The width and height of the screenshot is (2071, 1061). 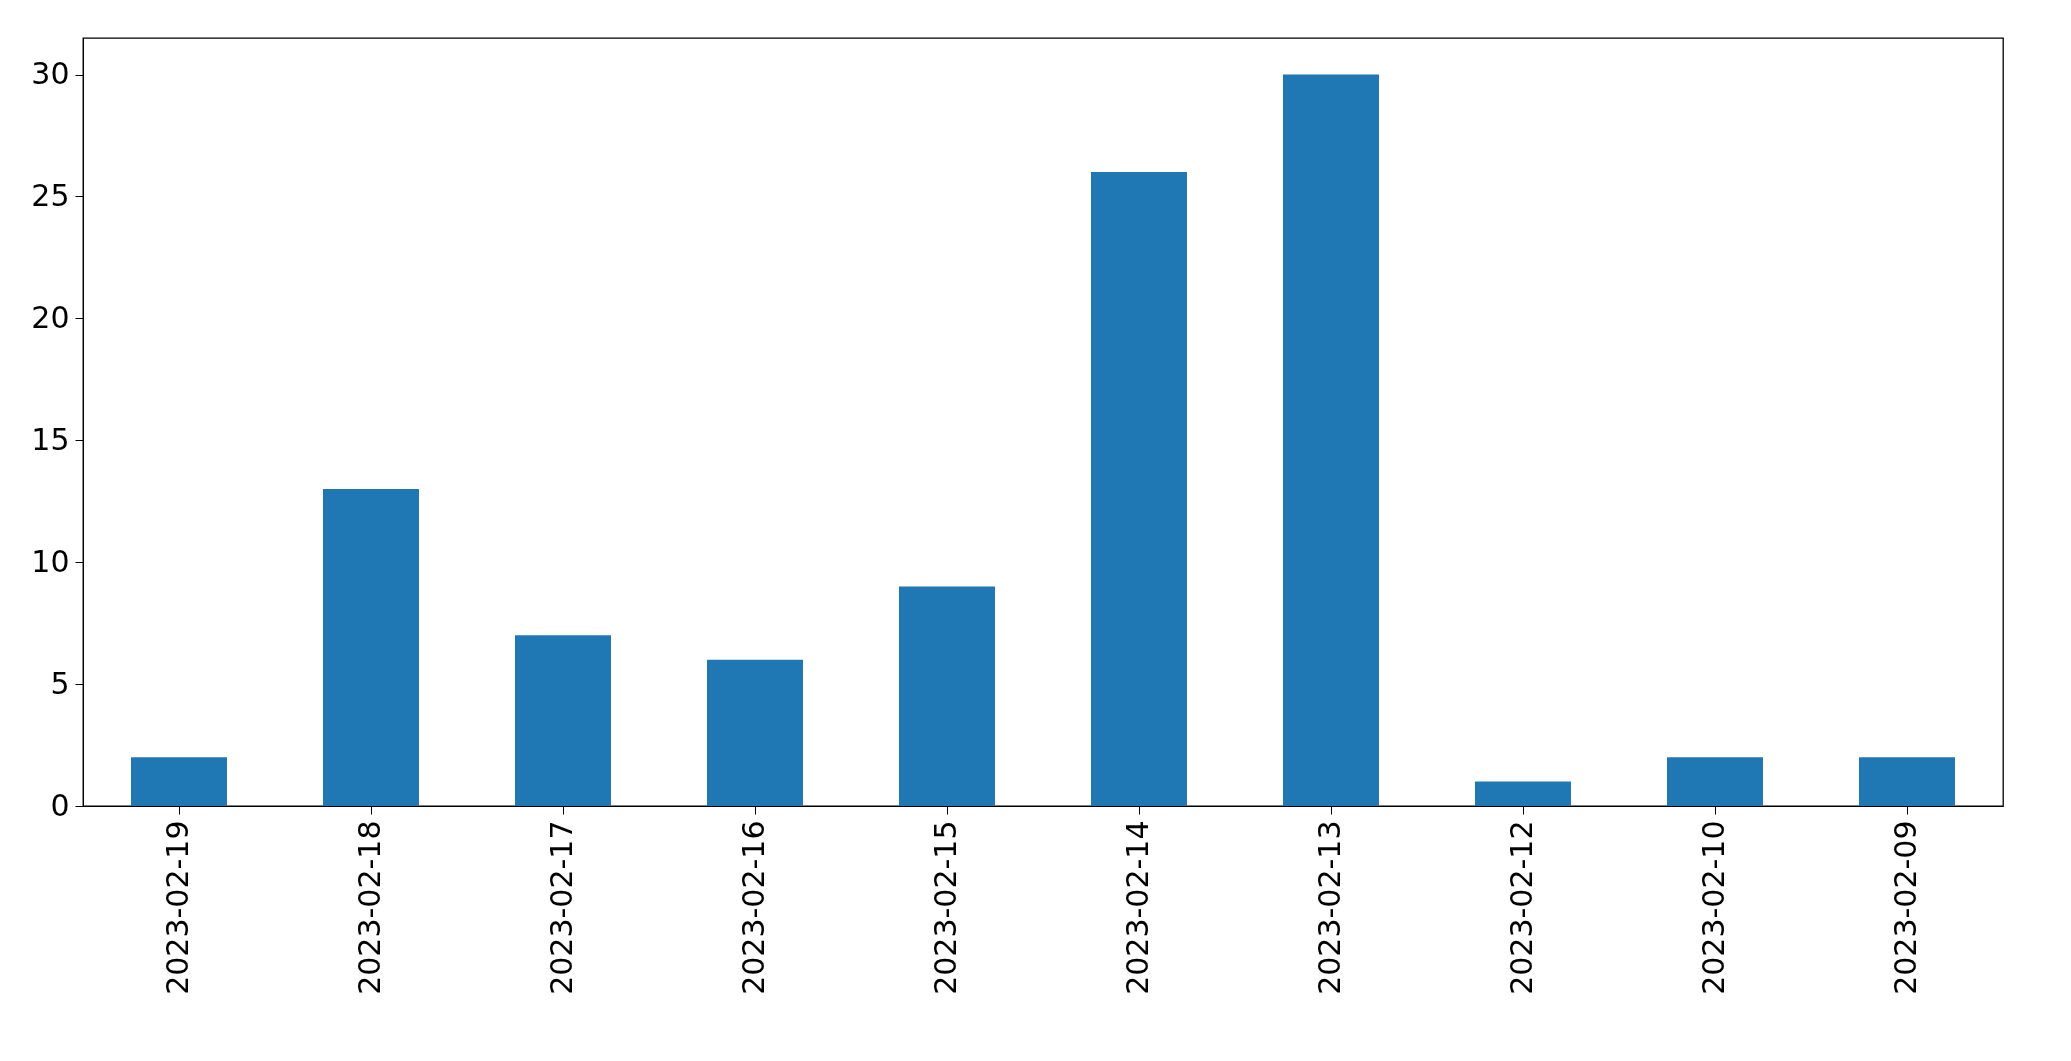 I want to click on x-tick-label: 2023-02-19, so click(x=177, y=907).